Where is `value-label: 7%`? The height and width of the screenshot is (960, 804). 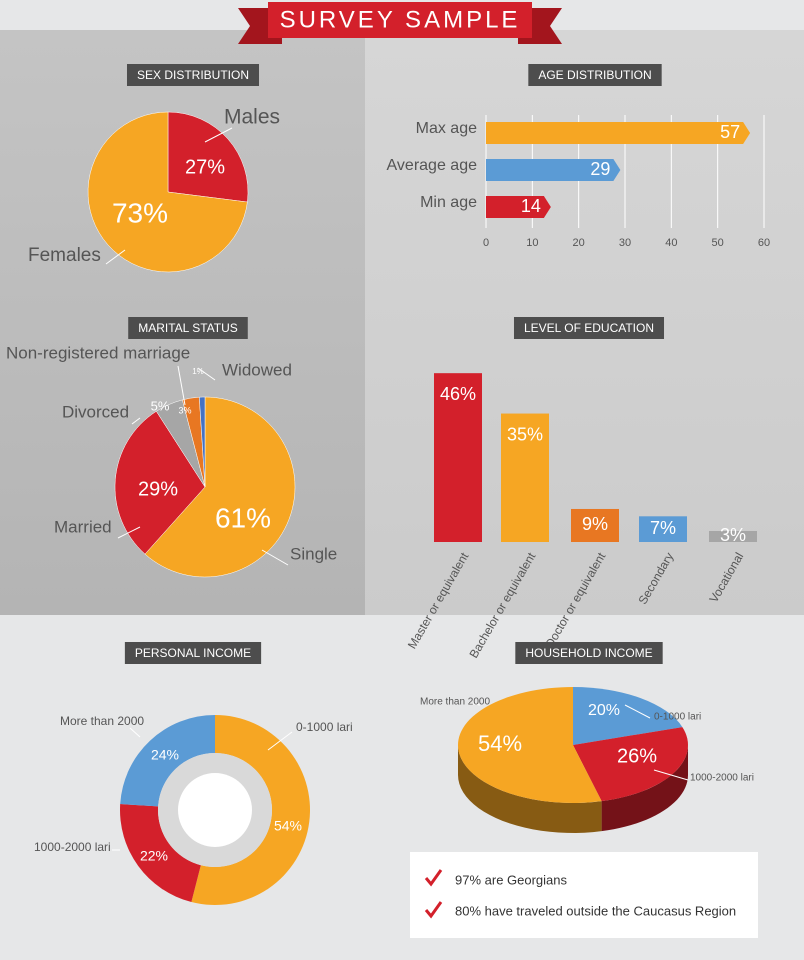 value-label: 7% is located at coordinates (663, 528).